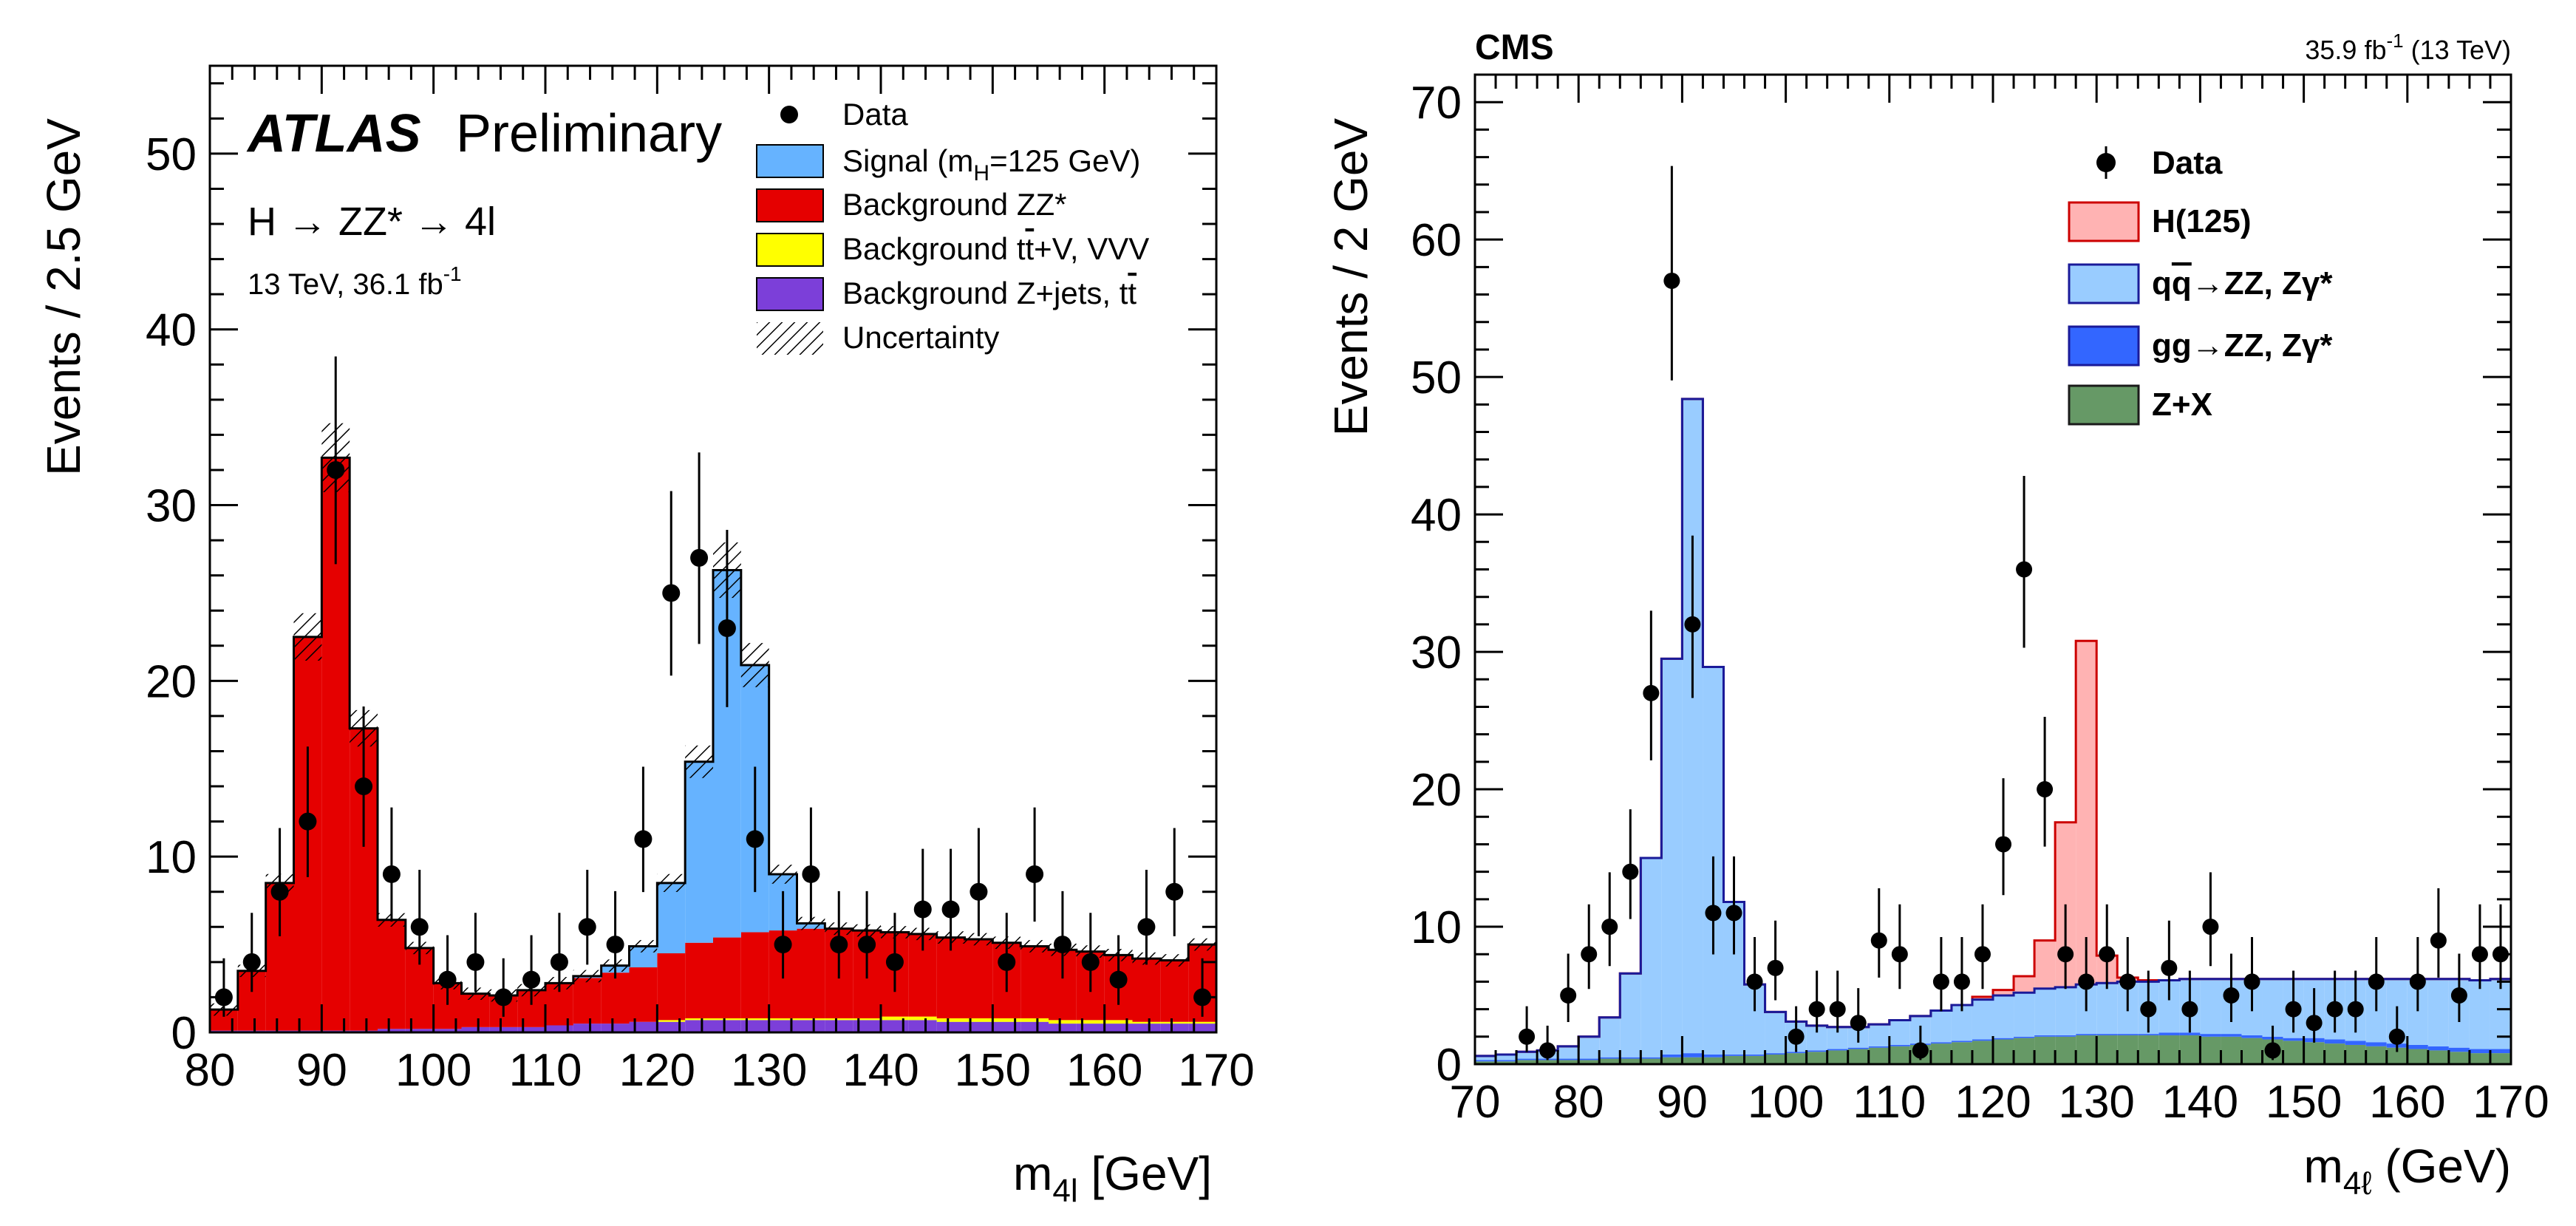  Describe the element at coordinates (2160, 221) in the screenshot. I see `cms-legend-higgs: H(125)` at that location.